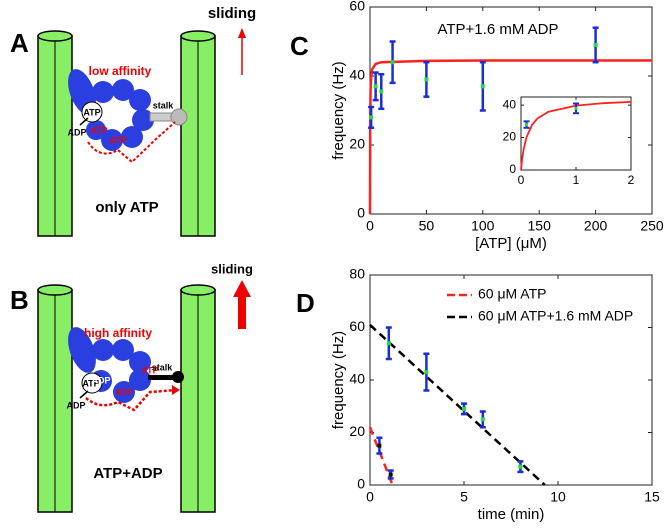 This screenshot has height=532, width=666. What do you see at coordinates (652, 497) in the screenshot?
I see `x-tick-label: 15` at bounding box center [652, 497].